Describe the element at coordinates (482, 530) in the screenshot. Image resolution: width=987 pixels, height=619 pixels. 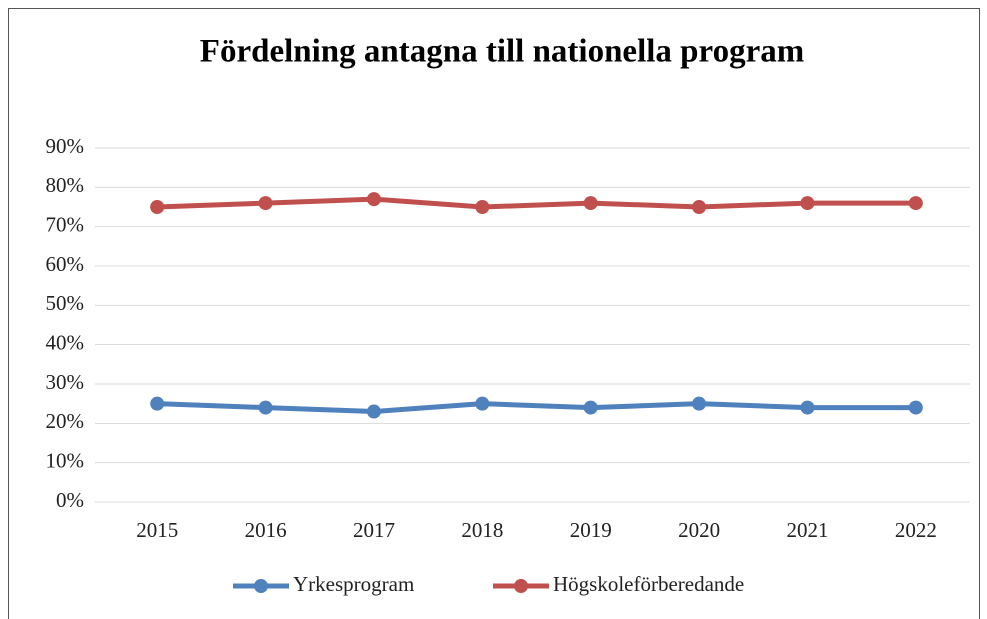
I see `x-tick-label: 2018` at that location.